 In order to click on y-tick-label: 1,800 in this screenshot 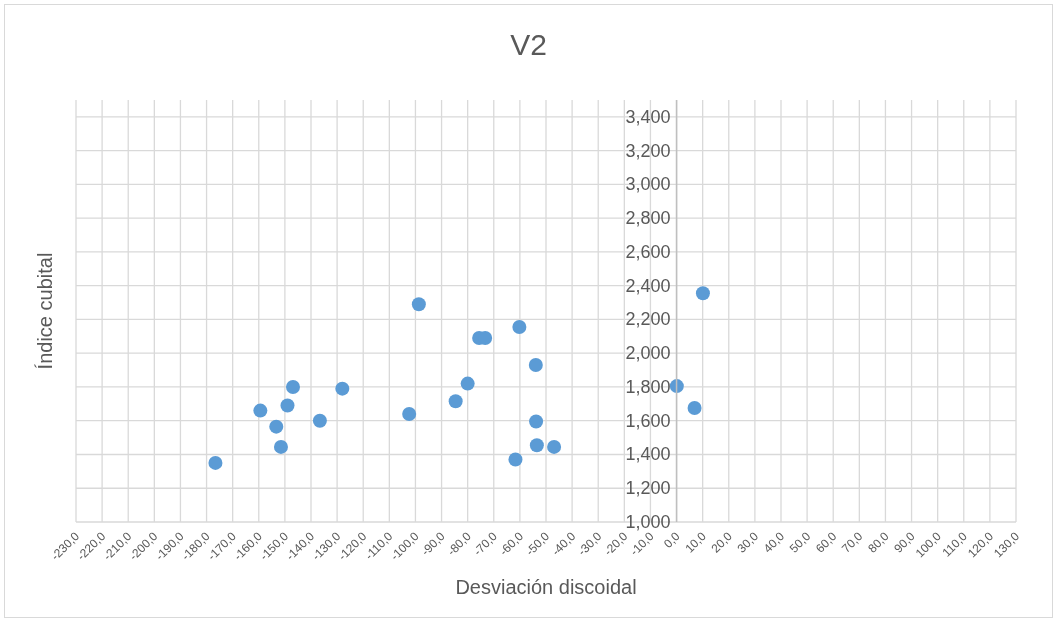, I will do `click(648, 386)`.